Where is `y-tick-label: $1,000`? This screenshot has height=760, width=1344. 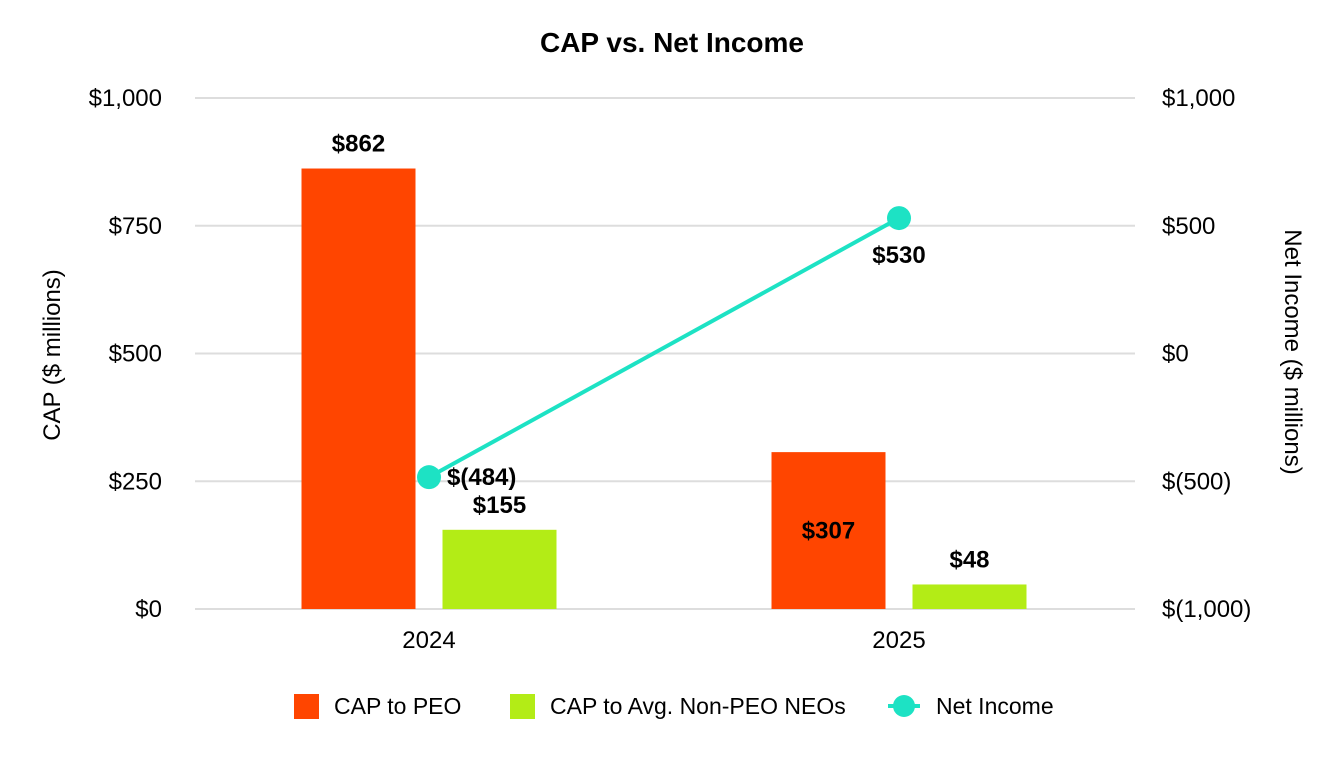 y-tick-label: $1,000 is located at coordinates (125, 98).